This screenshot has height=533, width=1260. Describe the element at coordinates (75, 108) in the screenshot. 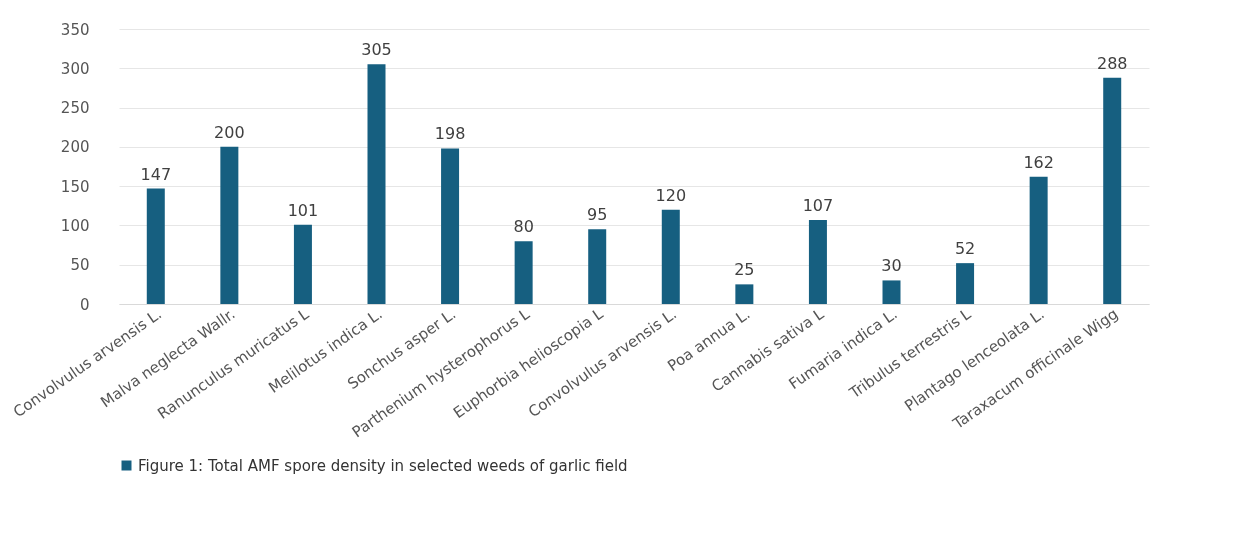

I see `y-tick-label: 250` at that location.